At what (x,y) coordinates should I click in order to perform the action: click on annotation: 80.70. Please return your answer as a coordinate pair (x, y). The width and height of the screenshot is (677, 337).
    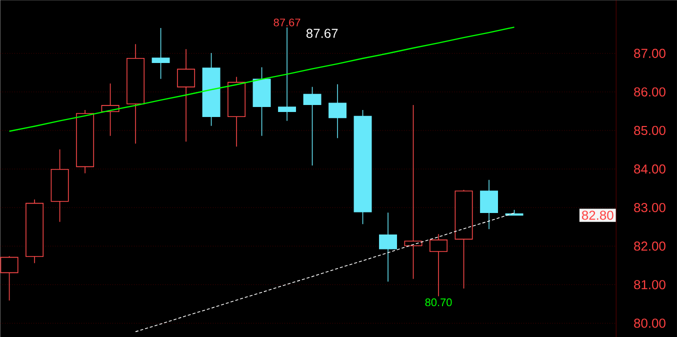
    Looking at the image, I should click on (438, 302).